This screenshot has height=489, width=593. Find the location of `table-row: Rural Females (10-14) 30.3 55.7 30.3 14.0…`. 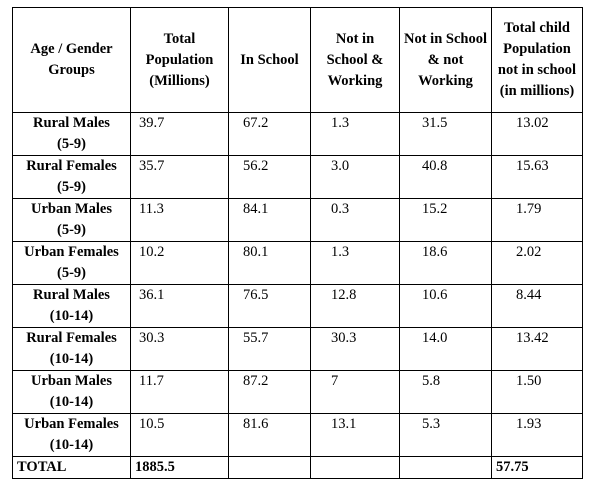

table-row: Rural Females (10-14) 30.3 55.7 30.3 14.0… is located at coordinates (297, 349).